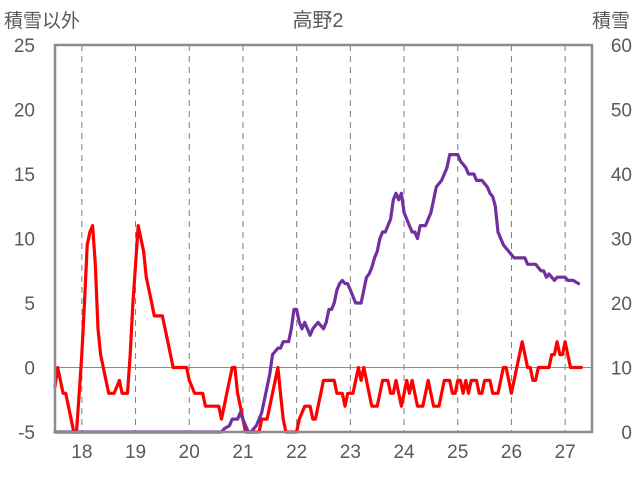  I want to click on y-right-tick-label: 30, so click(621, 240).